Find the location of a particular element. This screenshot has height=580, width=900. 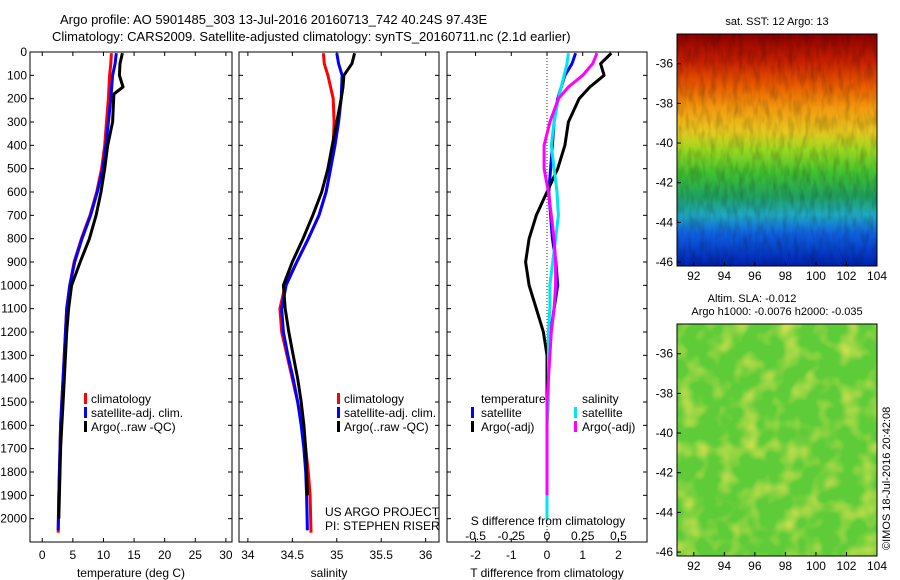

x-tick-label: 34 is located at coordinates (248, 555).